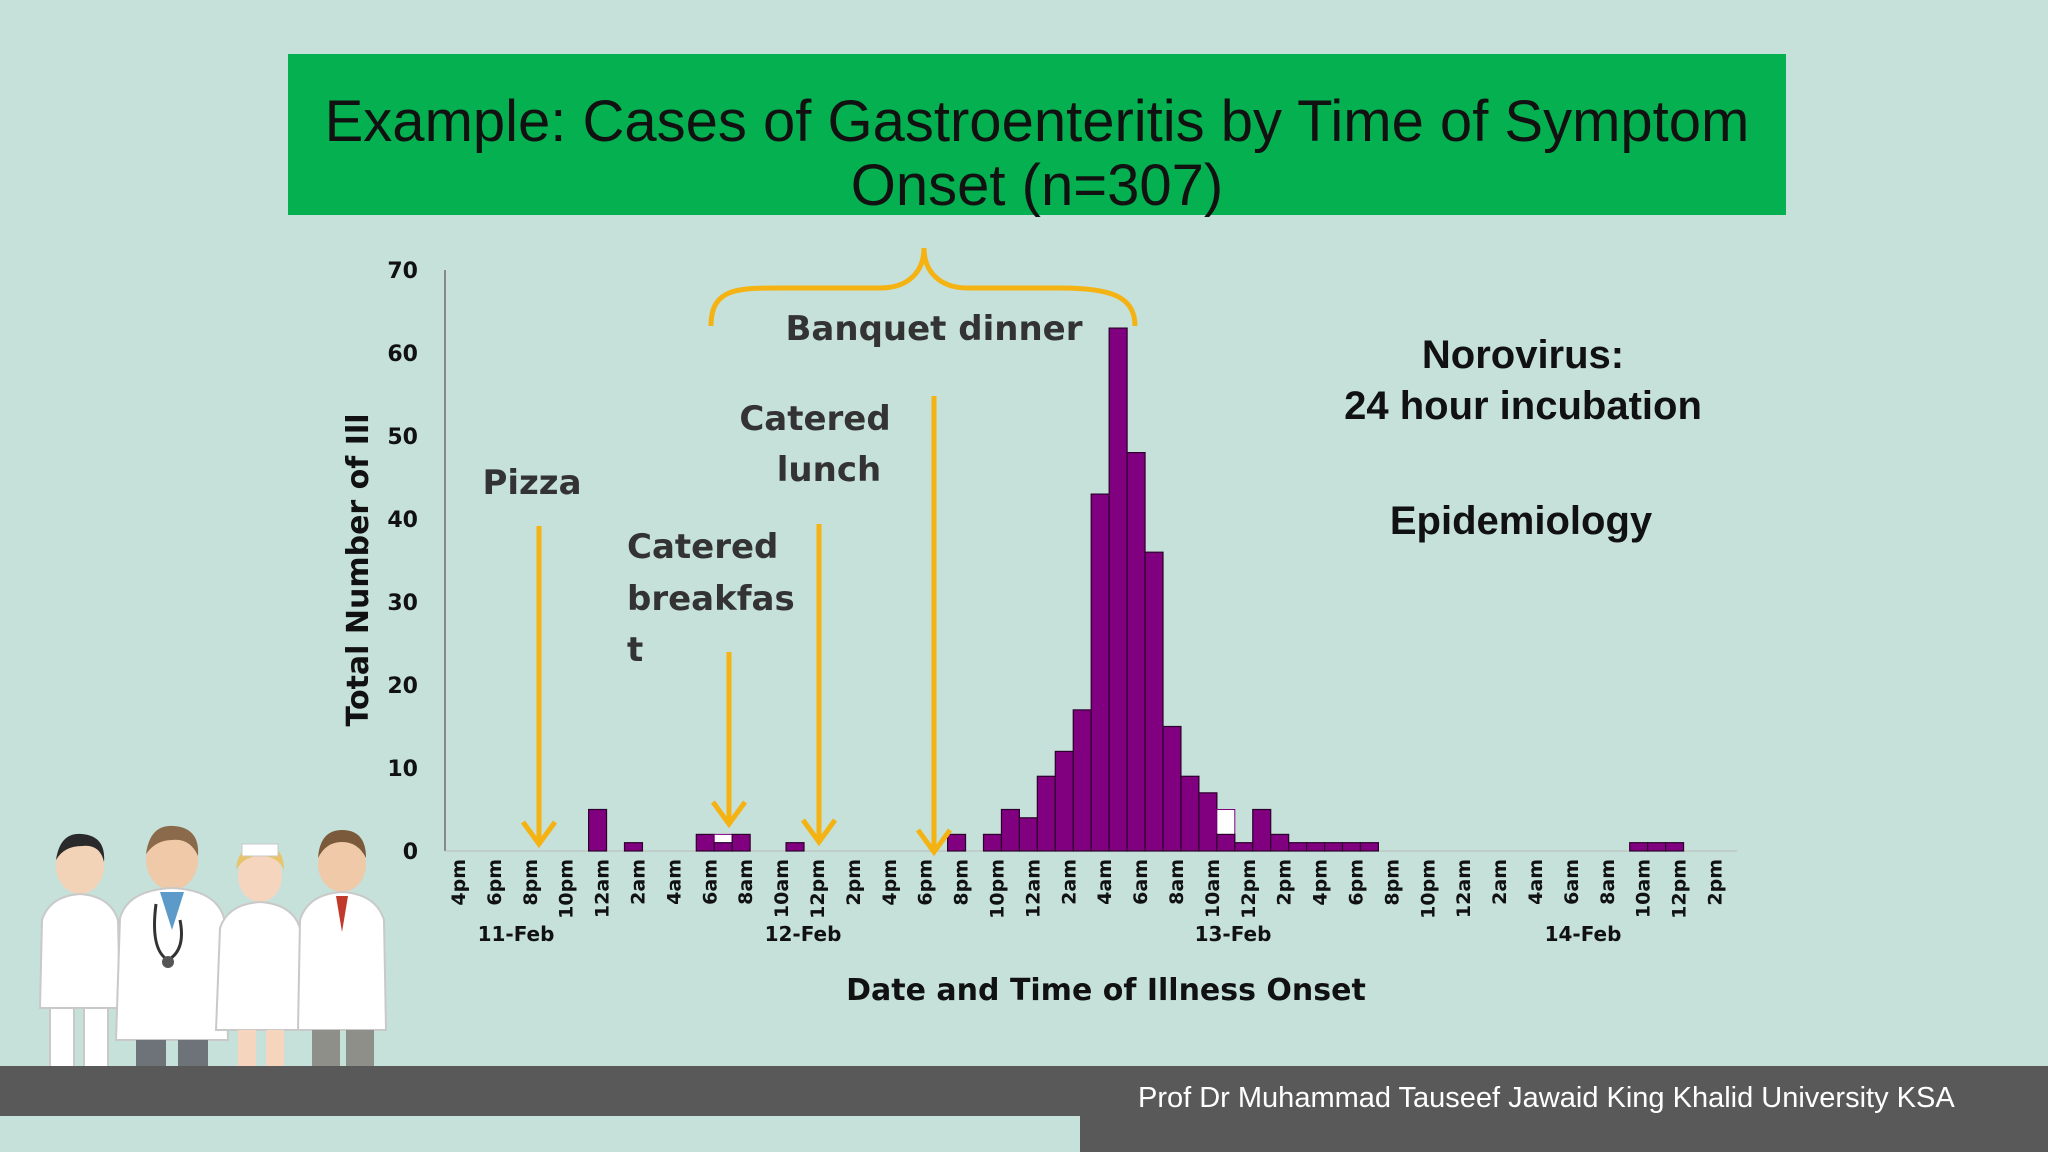  I want to click on date-label: 11-Feb, so click(516, 934).